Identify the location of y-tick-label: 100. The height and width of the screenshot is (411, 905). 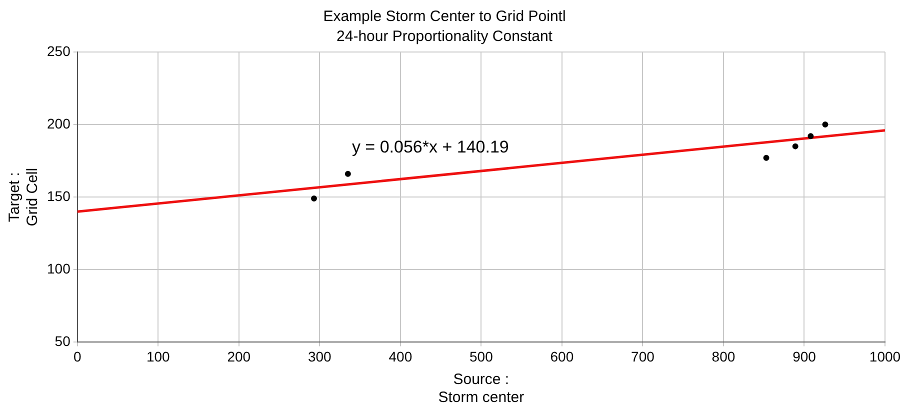
(59, 268).